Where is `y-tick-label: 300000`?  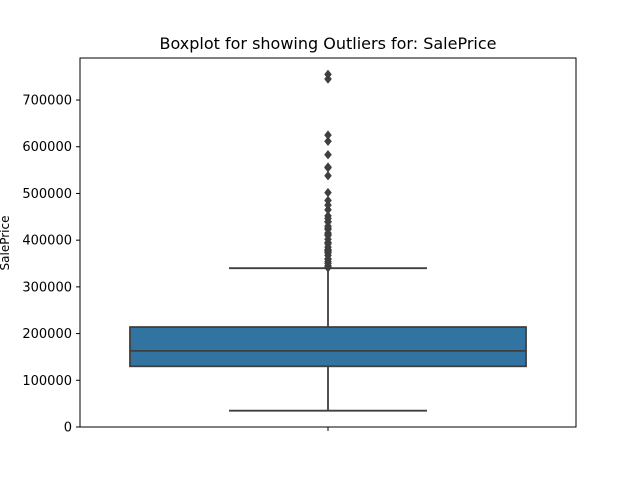 y-tick-label: 300000 is located at coordinates (47, 287).